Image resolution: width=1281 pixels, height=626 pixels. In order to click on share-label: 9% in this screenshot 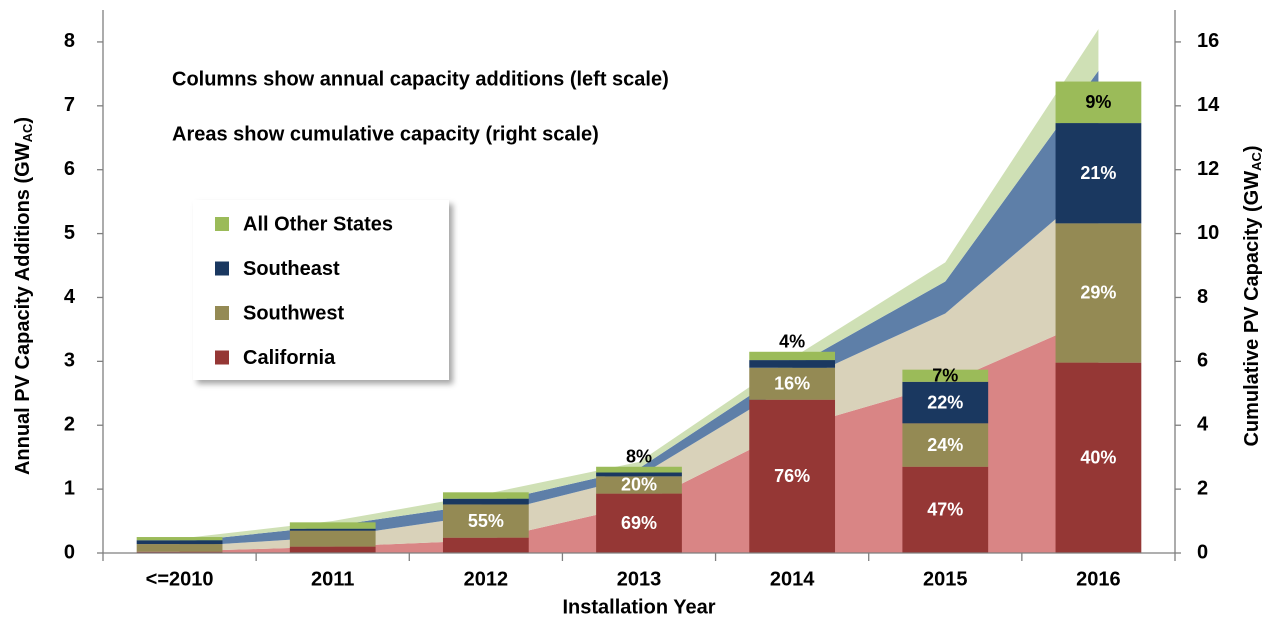, I will do `click(1098, 102)`.